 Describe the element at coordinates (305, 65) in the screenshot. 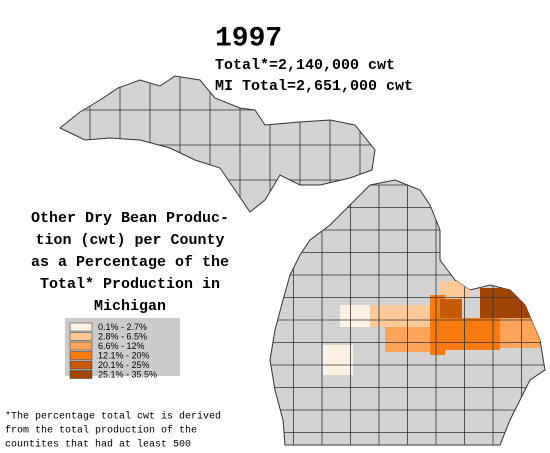

I see `total: Total*=2,140,000 cwt` at that location.